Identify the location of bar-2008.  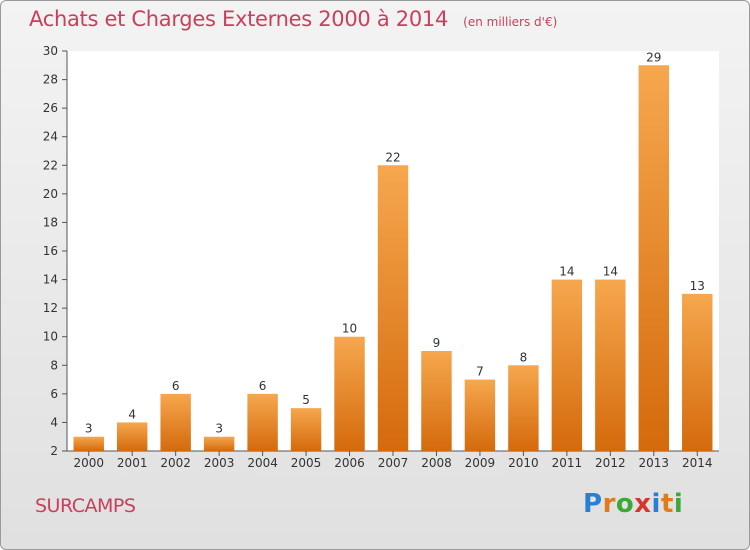
(436, 401).